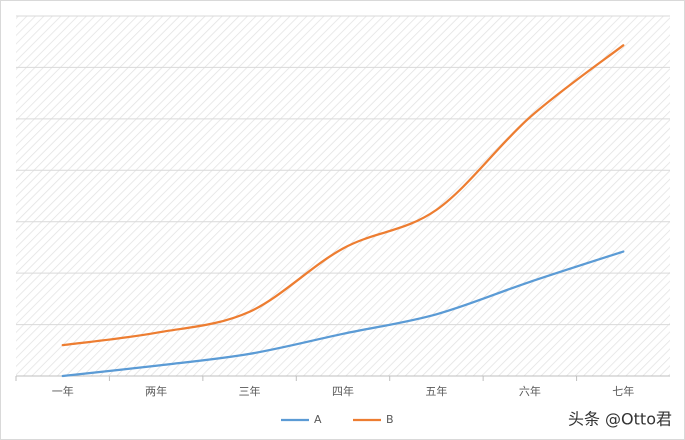 The height and width of the screenshot is (440, 685). What do you see at coordinates (436, 391) in the screenshot?
I see `x-tick-label: 五年` at bounding box center [436, 391].